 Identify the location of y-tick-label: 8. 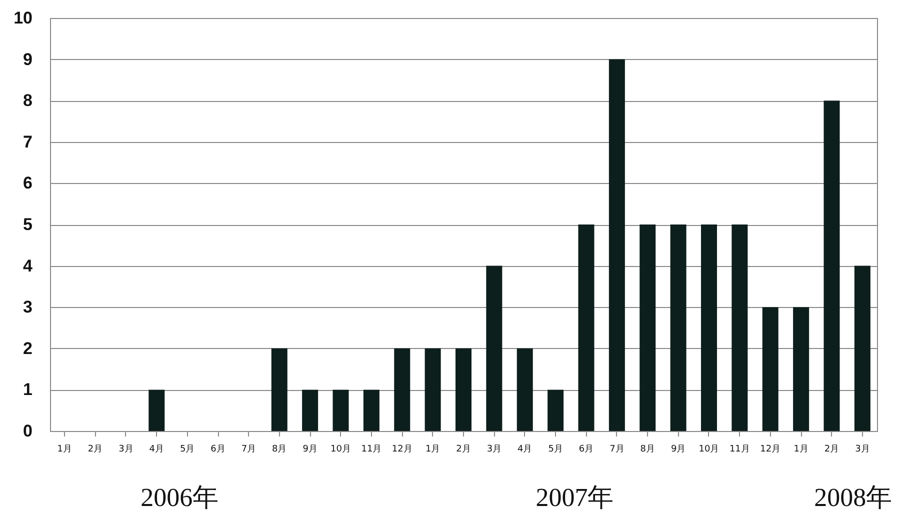
(27, 100).